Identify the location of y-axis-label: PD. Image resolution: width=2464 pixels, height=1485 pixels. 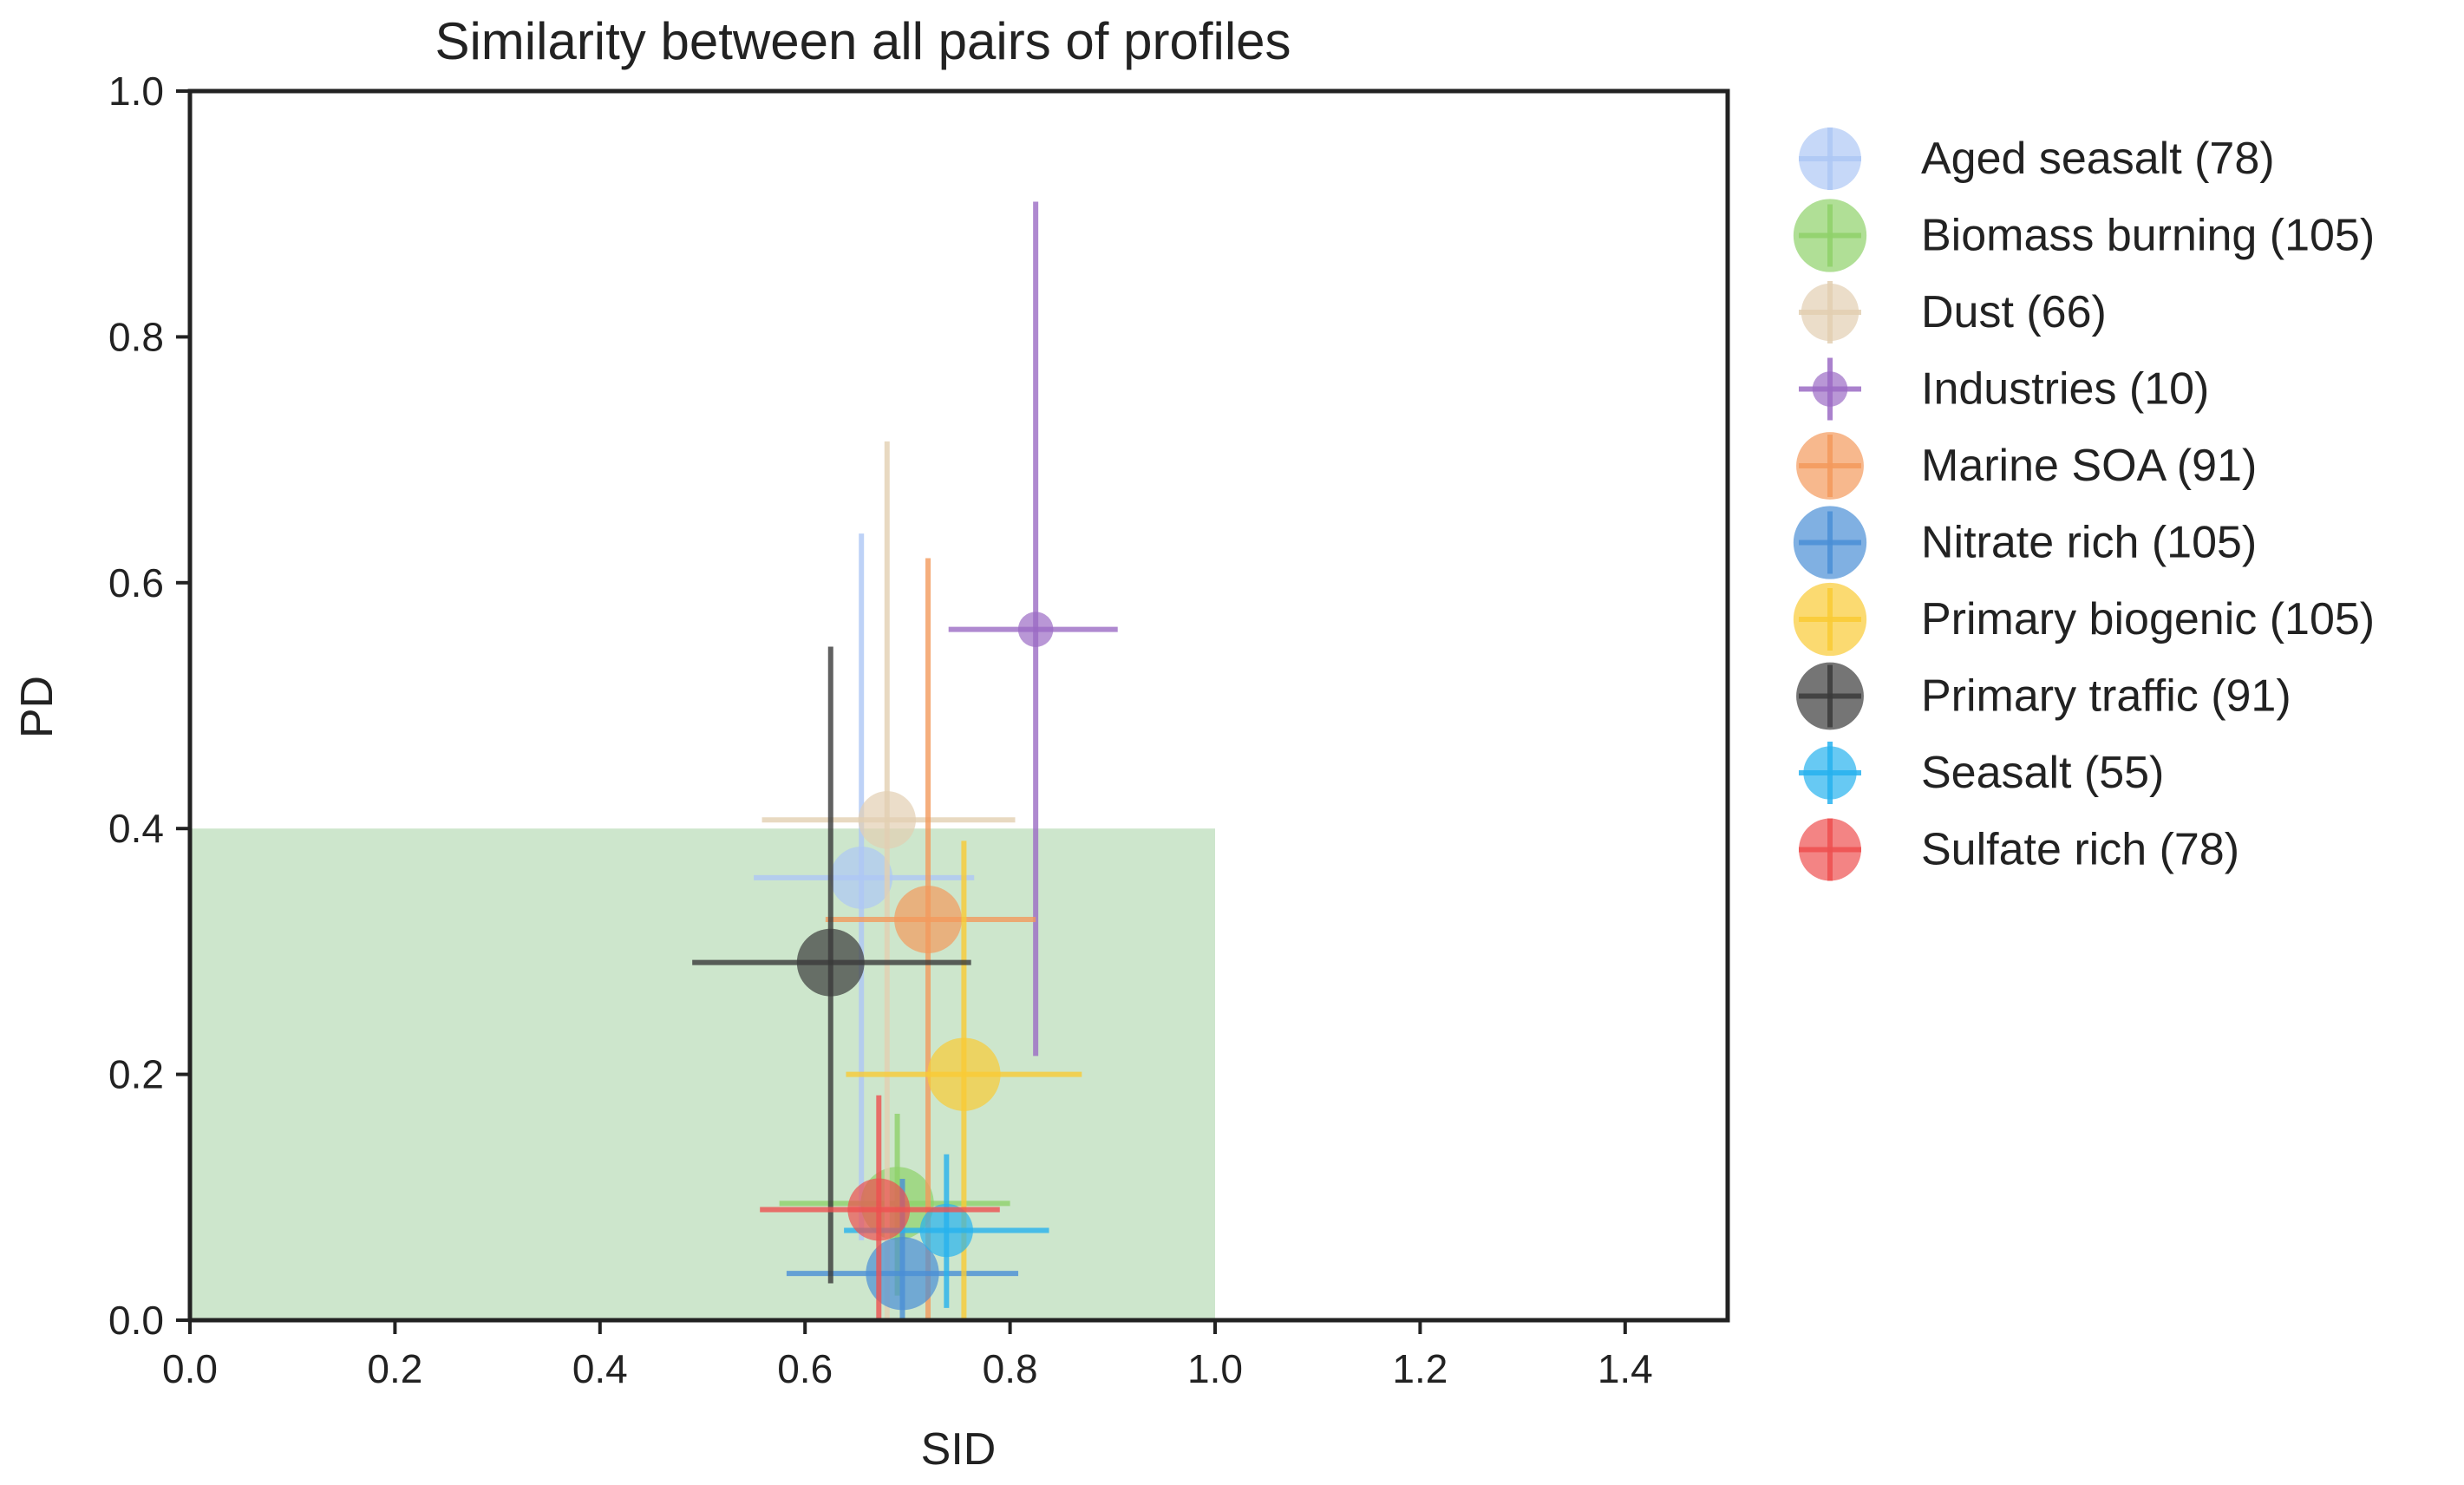
(37, 707).